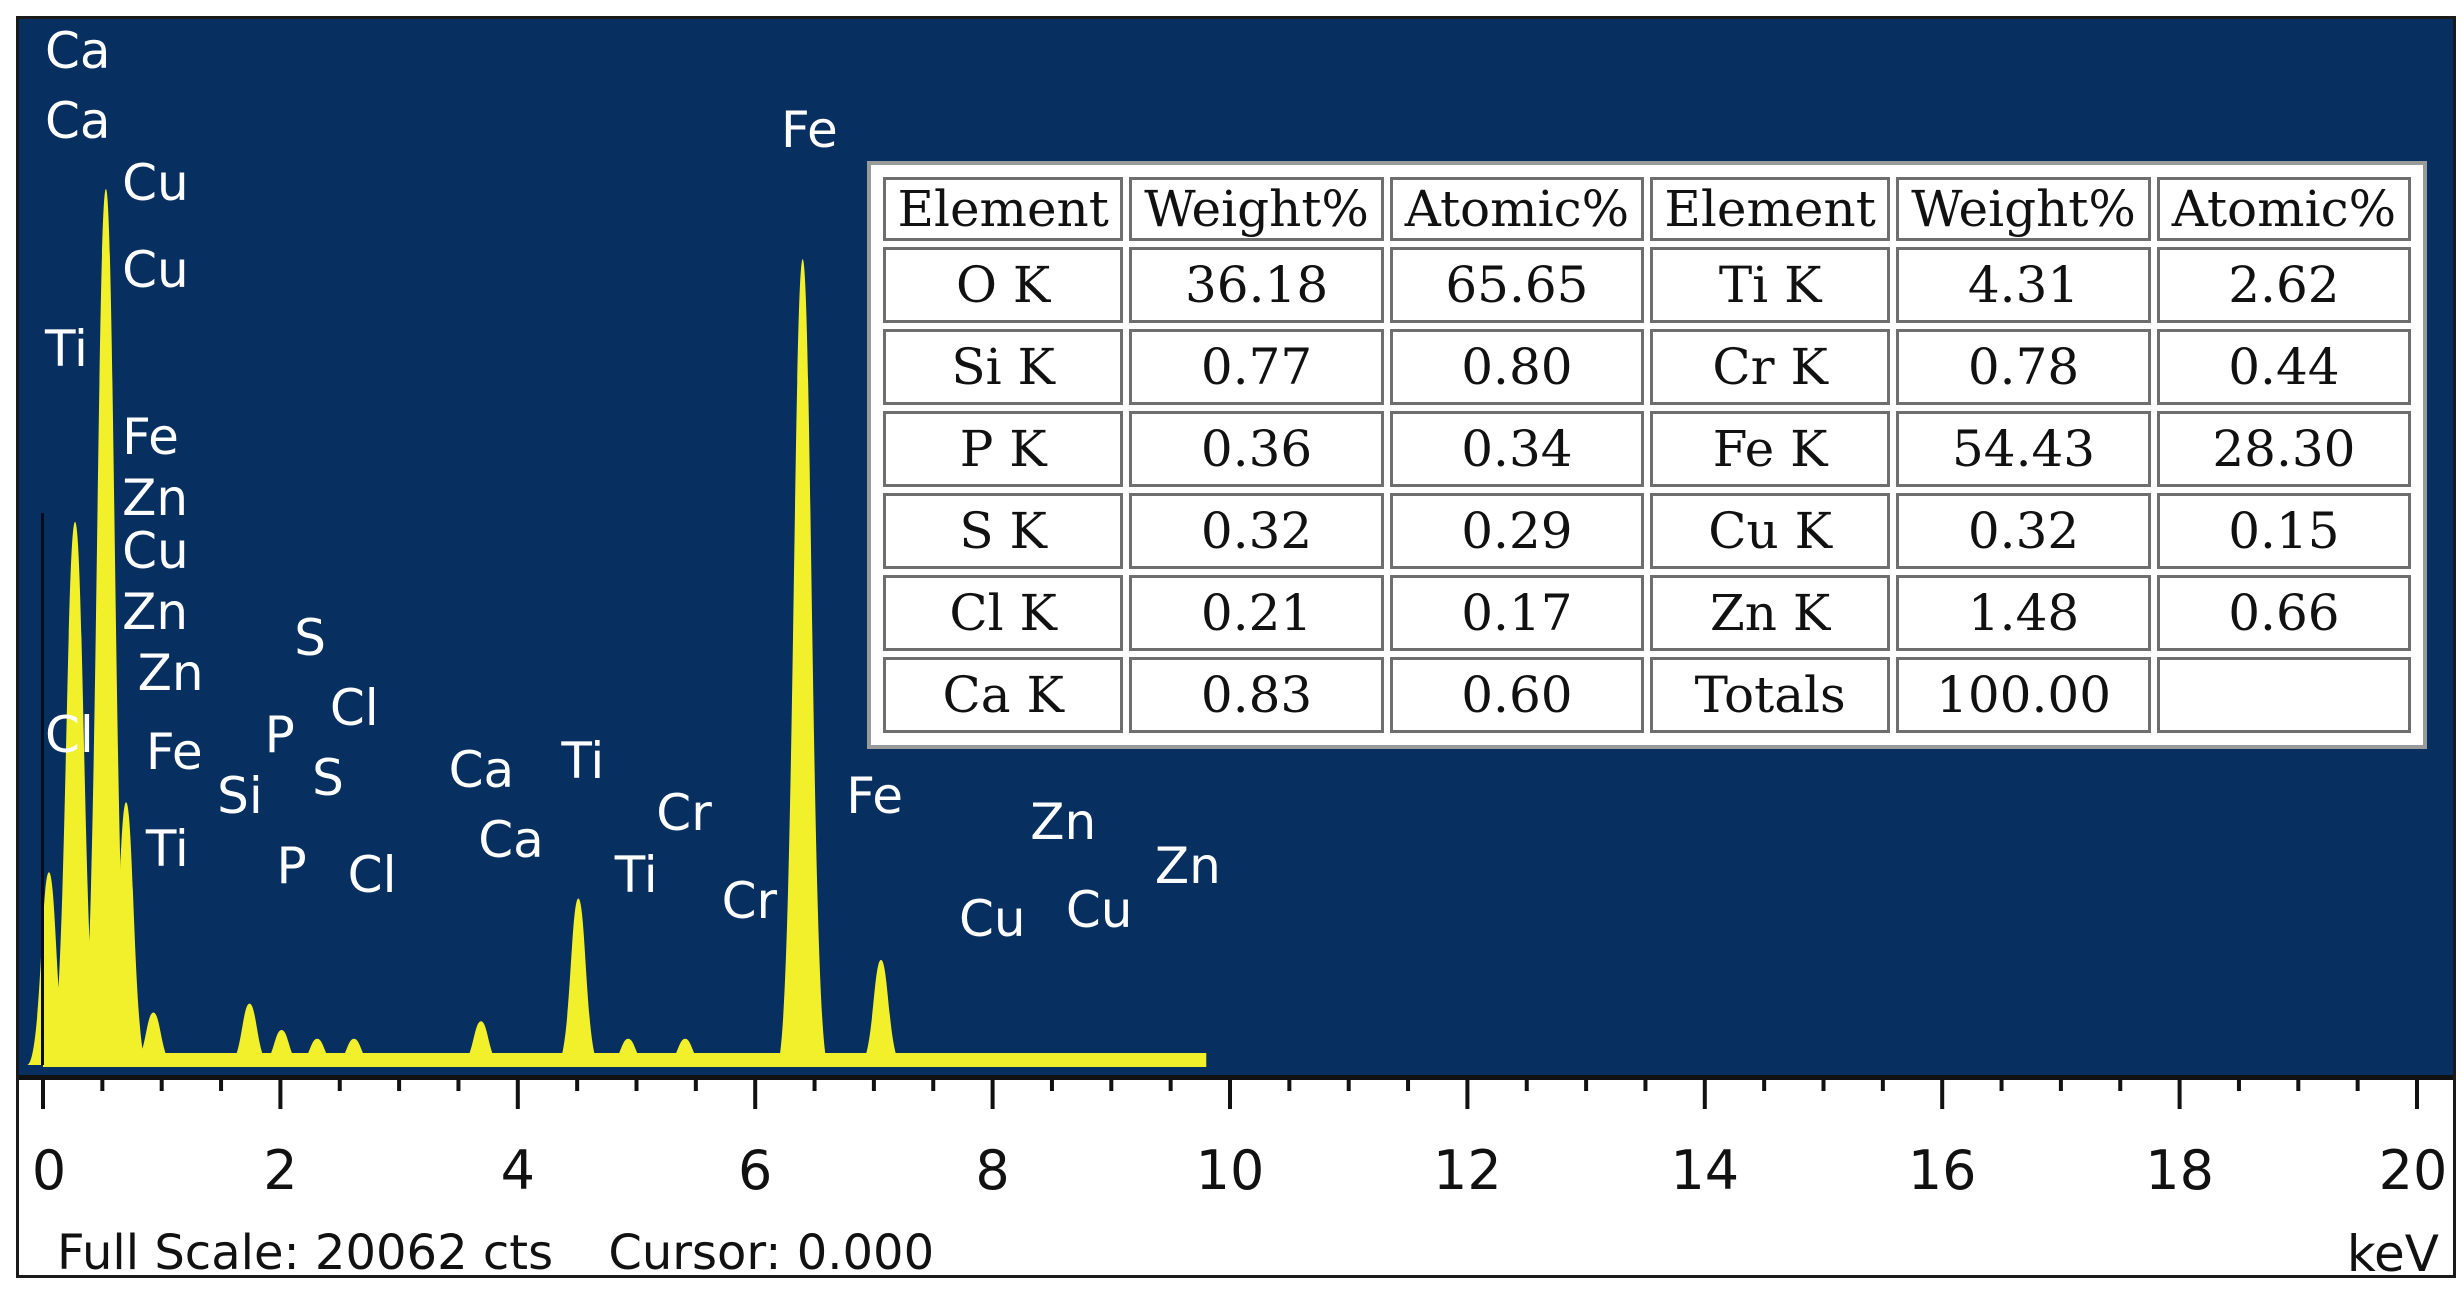 Image resolution: width=2464 pixels, height=1299 pixels. I want to click on x-tick-label: 14, so click(1705, 1170).